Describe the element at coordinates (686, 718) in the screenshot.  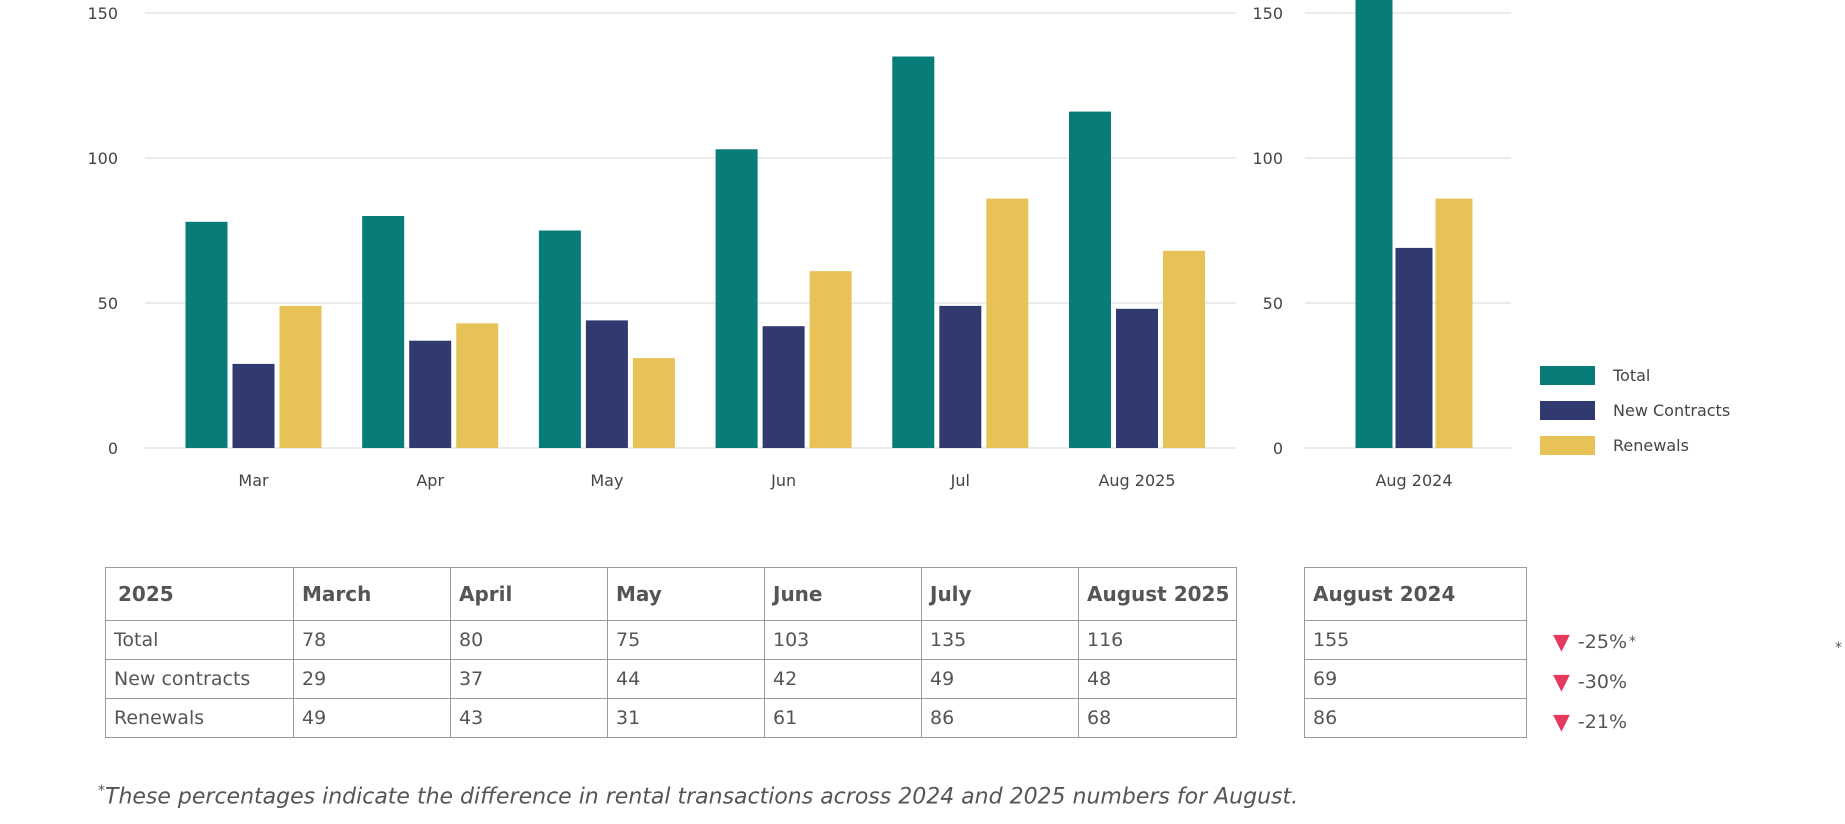
I see `table-cell: 31` at that location.